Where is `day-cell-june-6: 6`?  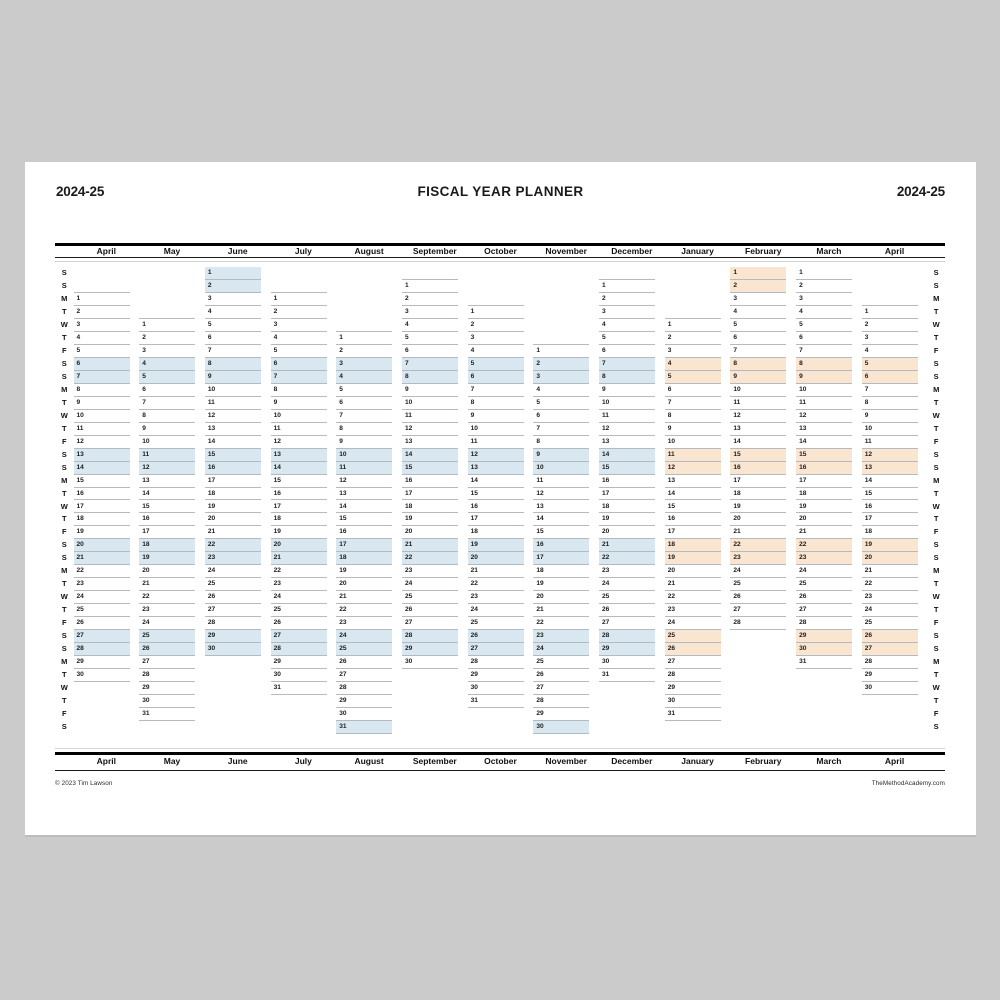 day-cell-june-6: 6 is located at coordinates (232, 338).